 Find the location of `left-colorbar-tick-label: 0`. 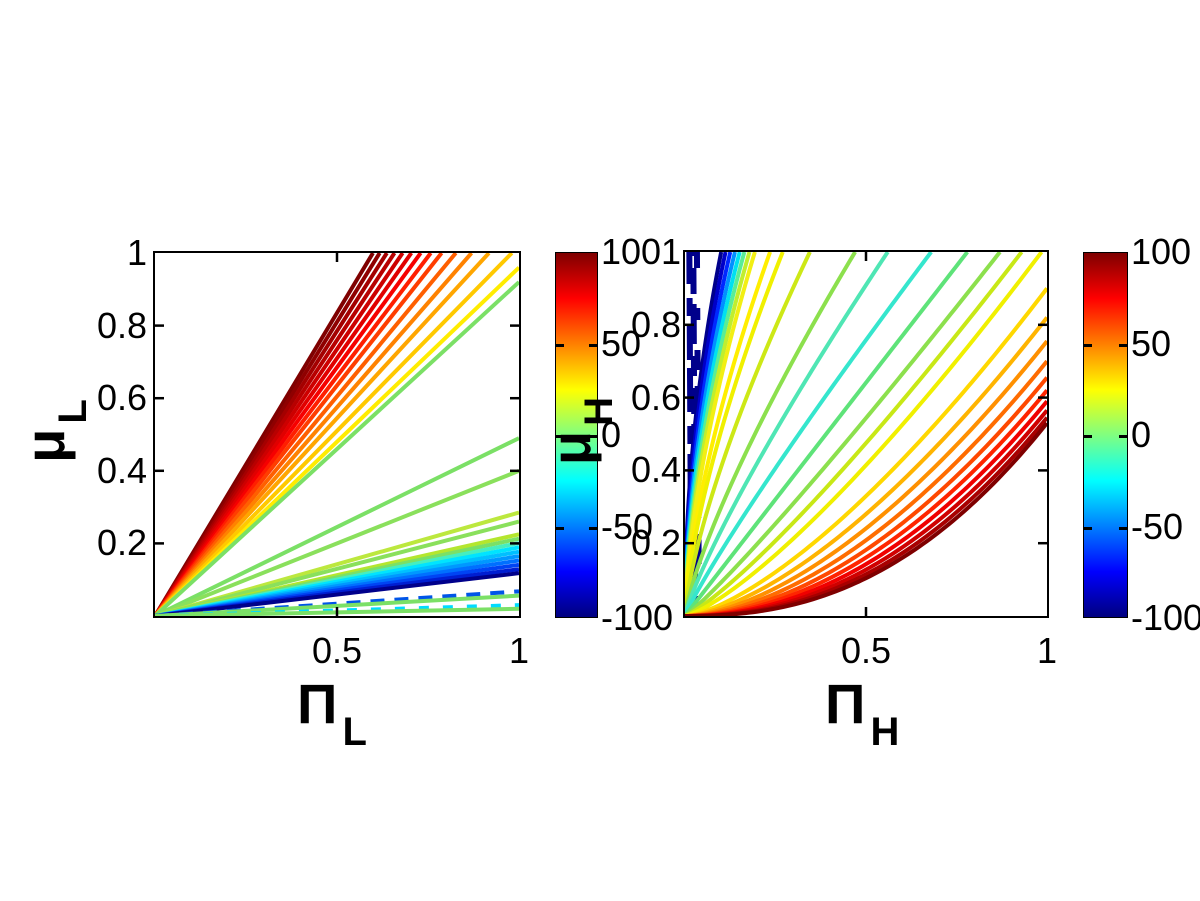

left-colorbar-tick-label: 0 is located at coordinates (611, 434).